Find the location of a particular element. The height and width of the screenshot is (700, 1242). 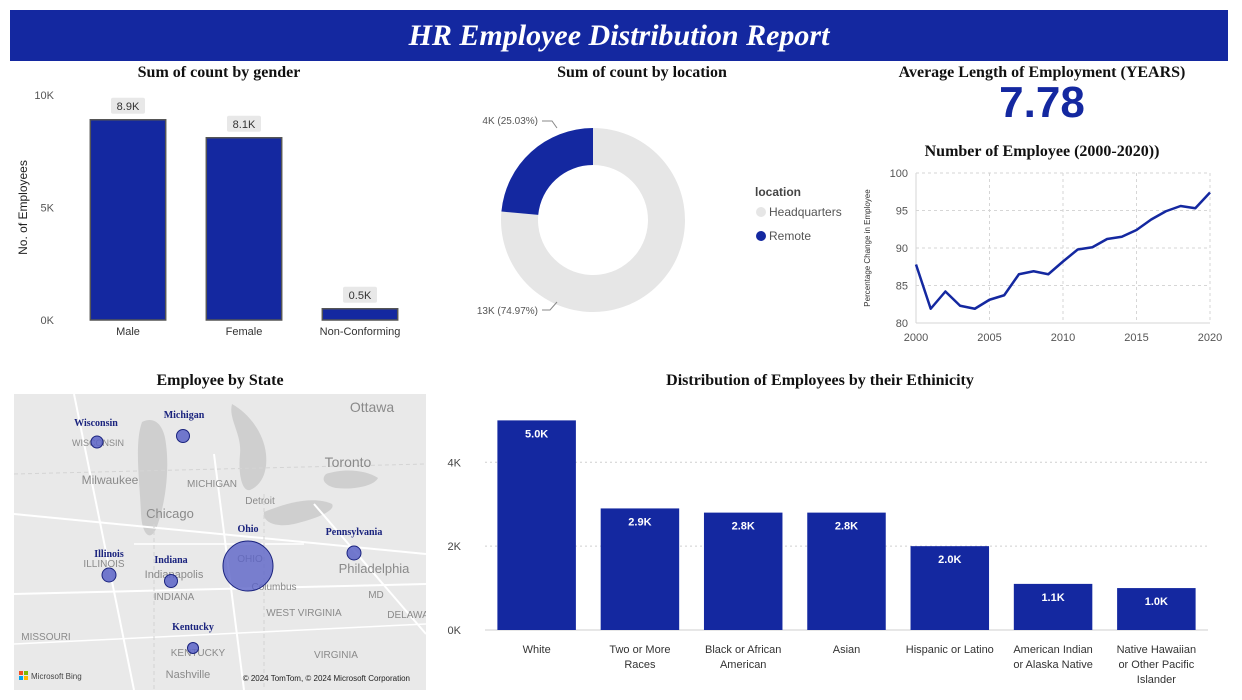

map-bg-label: DELAWA is located at coordinates (406, 615).